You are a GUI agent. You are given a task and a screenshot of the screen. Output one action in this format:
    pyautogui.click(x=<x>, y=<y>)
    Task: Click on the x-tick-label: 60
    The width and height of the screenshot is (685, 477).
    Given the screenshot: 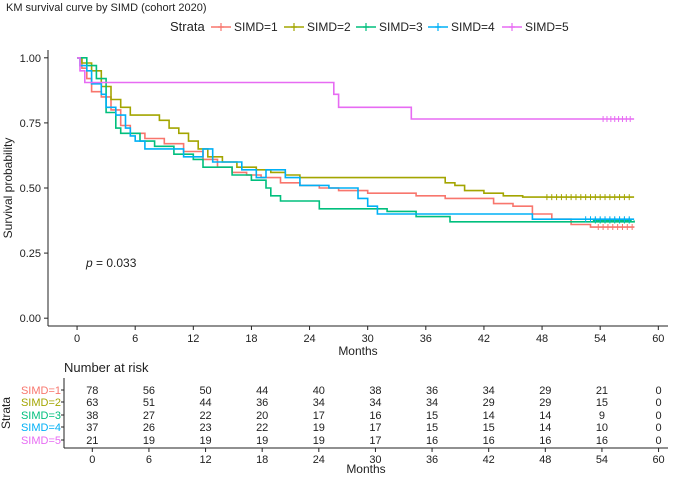 What is the action you would take?
    pyautogui.click(x=658, y=339)
    